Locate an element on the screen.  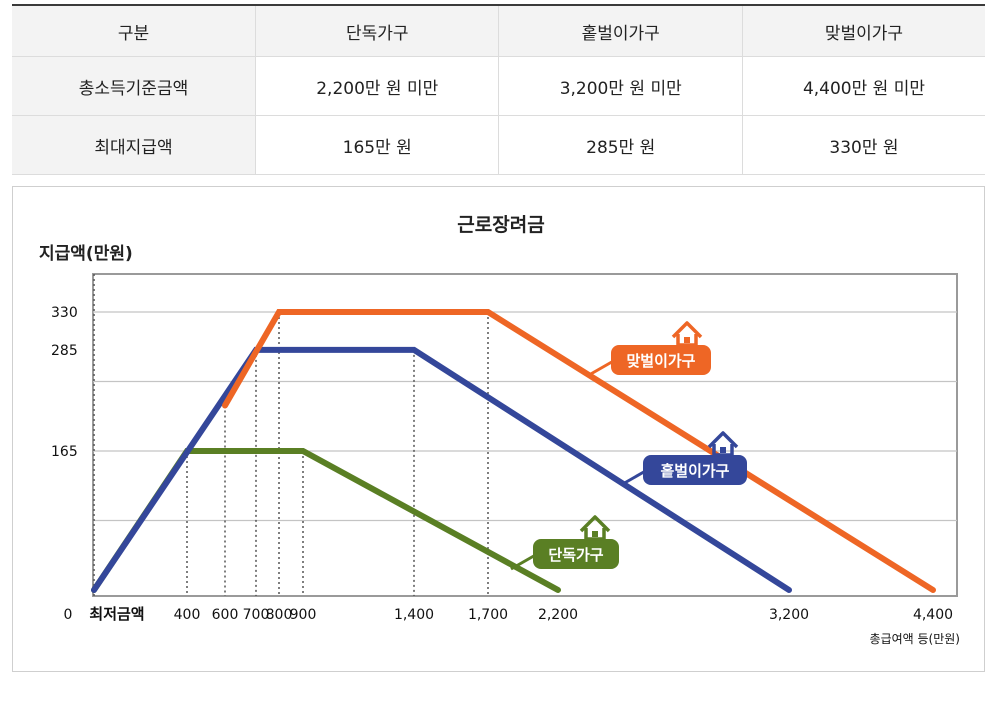
x-tick-label: 2,200 is located at coordinates (558, 615).